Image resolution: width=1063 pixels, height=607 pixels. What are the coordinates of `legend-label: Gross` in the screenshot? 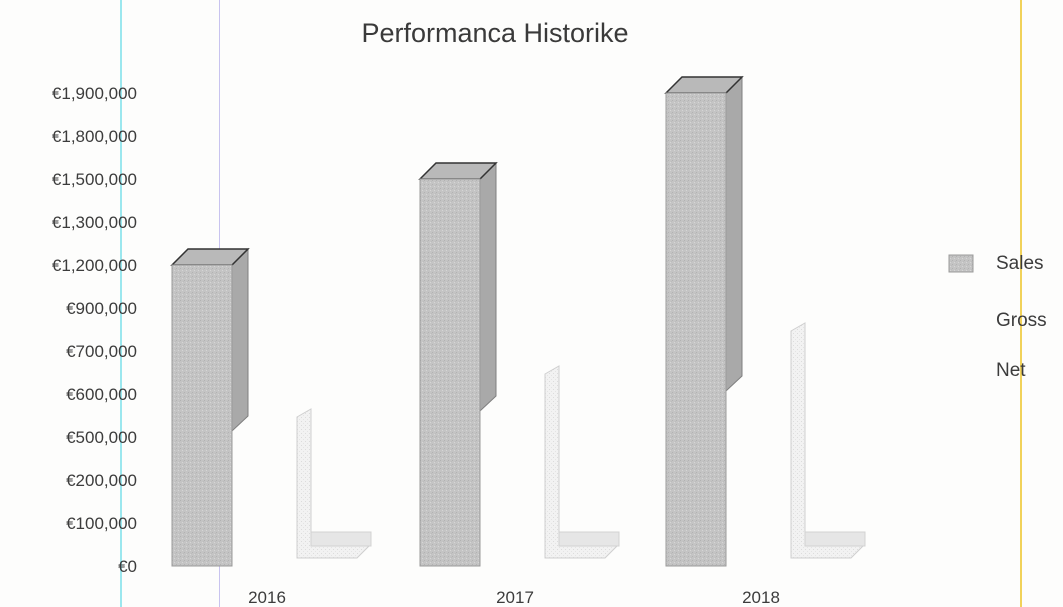 It's located at (1021, 320).